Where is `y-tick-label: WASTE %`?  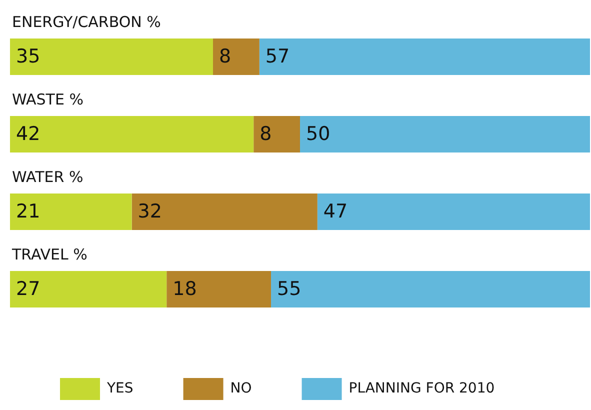 y-tick-label: WASTE % is located at coordinates (48, 99).